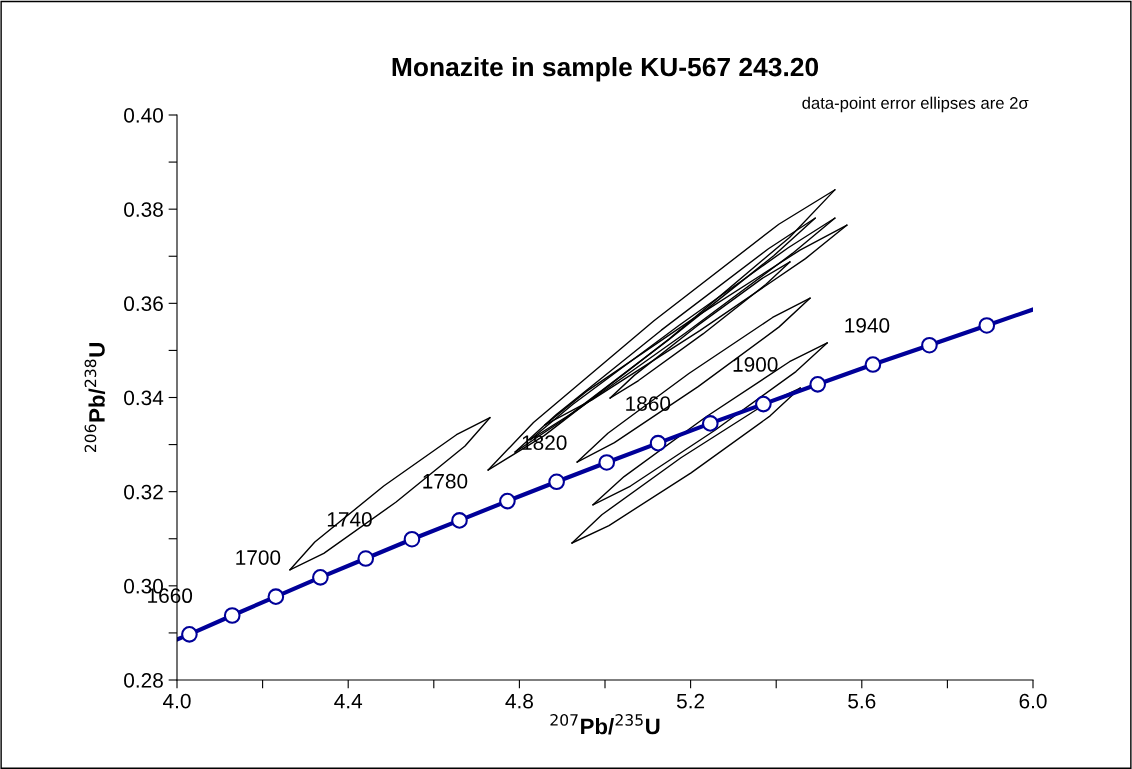 This screenshot has height=769, width=1132. I want to click on x-tick-label: 5.6, so click(862, 701).